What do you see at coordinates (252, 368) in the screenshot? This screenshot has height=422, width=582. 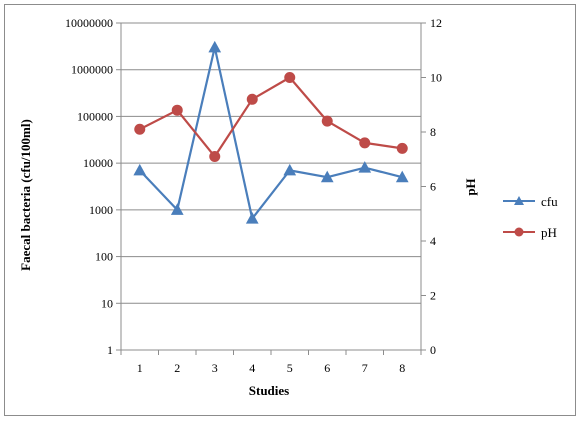 I see `x-tick-label: 4` at bounding box center [252, 368].